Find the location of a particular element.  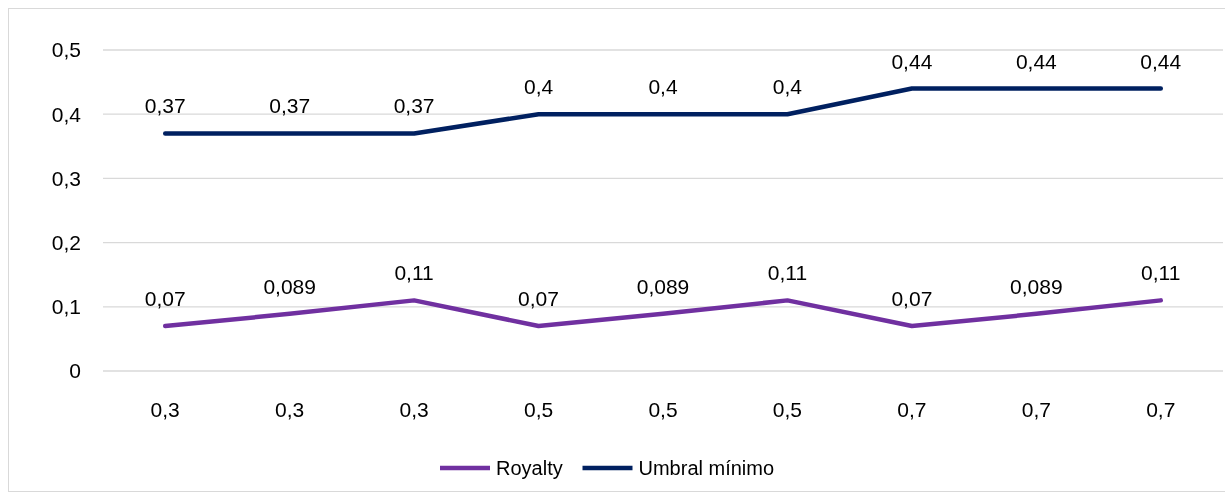

y-tick-label: 0,4 is located at coordinates (66, 114).